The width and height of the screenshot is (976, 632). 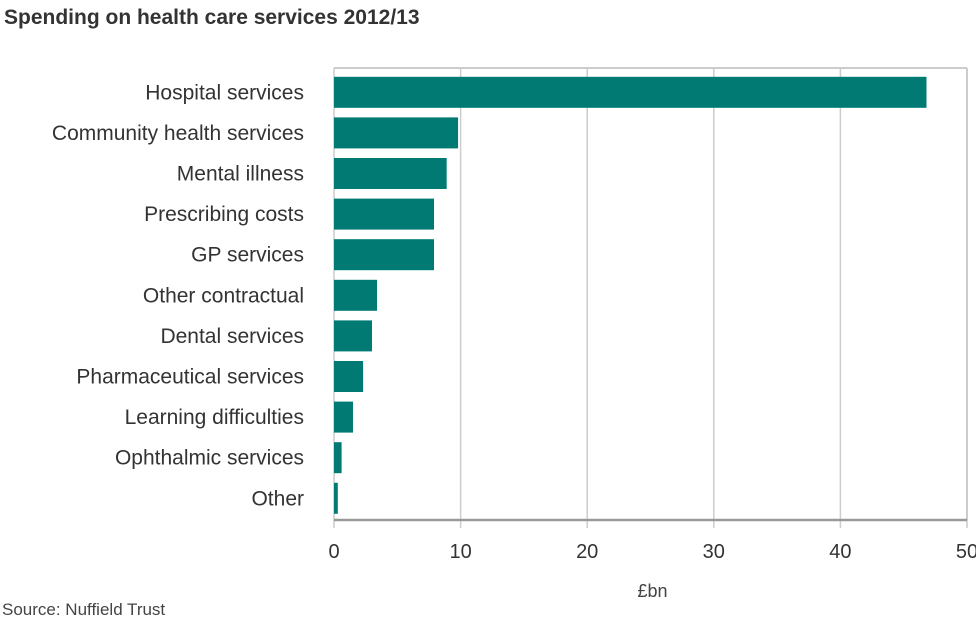 I want to click on category-label: Other contractual, so click(x=223, y=295).